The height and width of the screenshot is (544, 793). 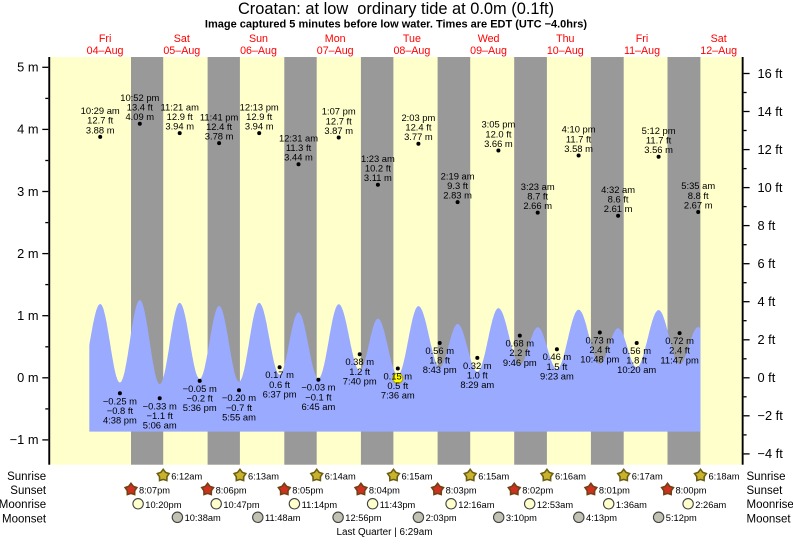 I want to click on svg-text: 7:36 am, so click(x=398, y=395).